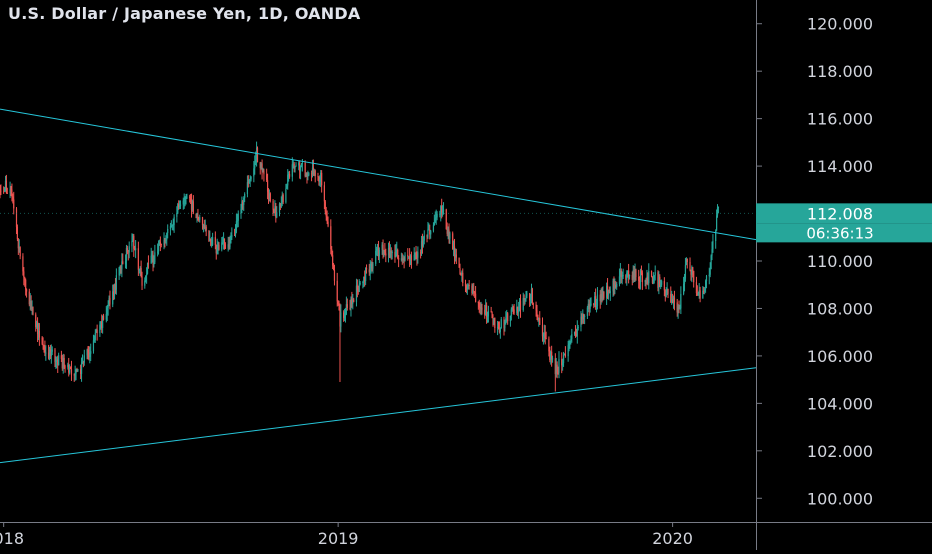 Image resolution: width=932 pixels, height=554 pixels. Describe the element at coordinates (466, 535) in the screenshot. I see `time-axis: 2018 2019 2020` at that location.